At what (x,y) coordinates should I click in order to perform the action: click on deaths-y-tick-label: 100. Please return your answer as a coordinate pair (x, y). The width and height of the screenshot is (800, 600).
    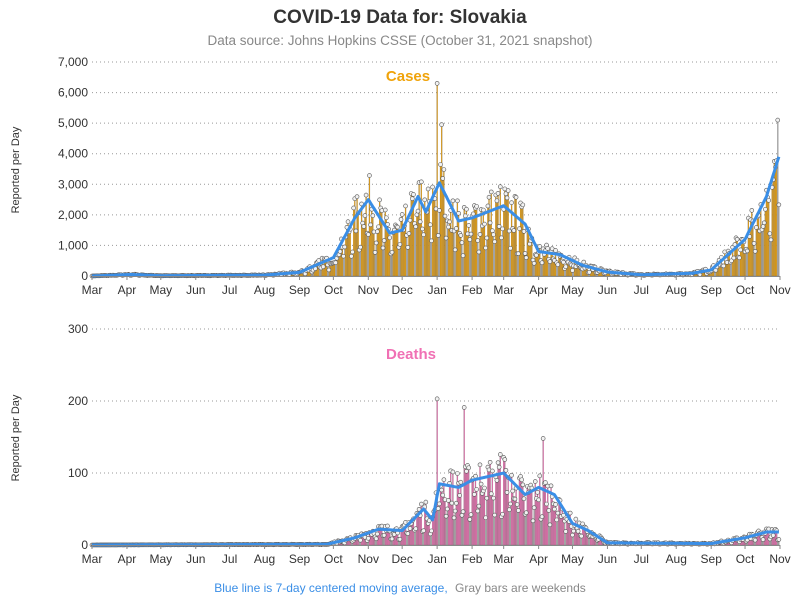
    Looking at the image, I should click on (78, 473).